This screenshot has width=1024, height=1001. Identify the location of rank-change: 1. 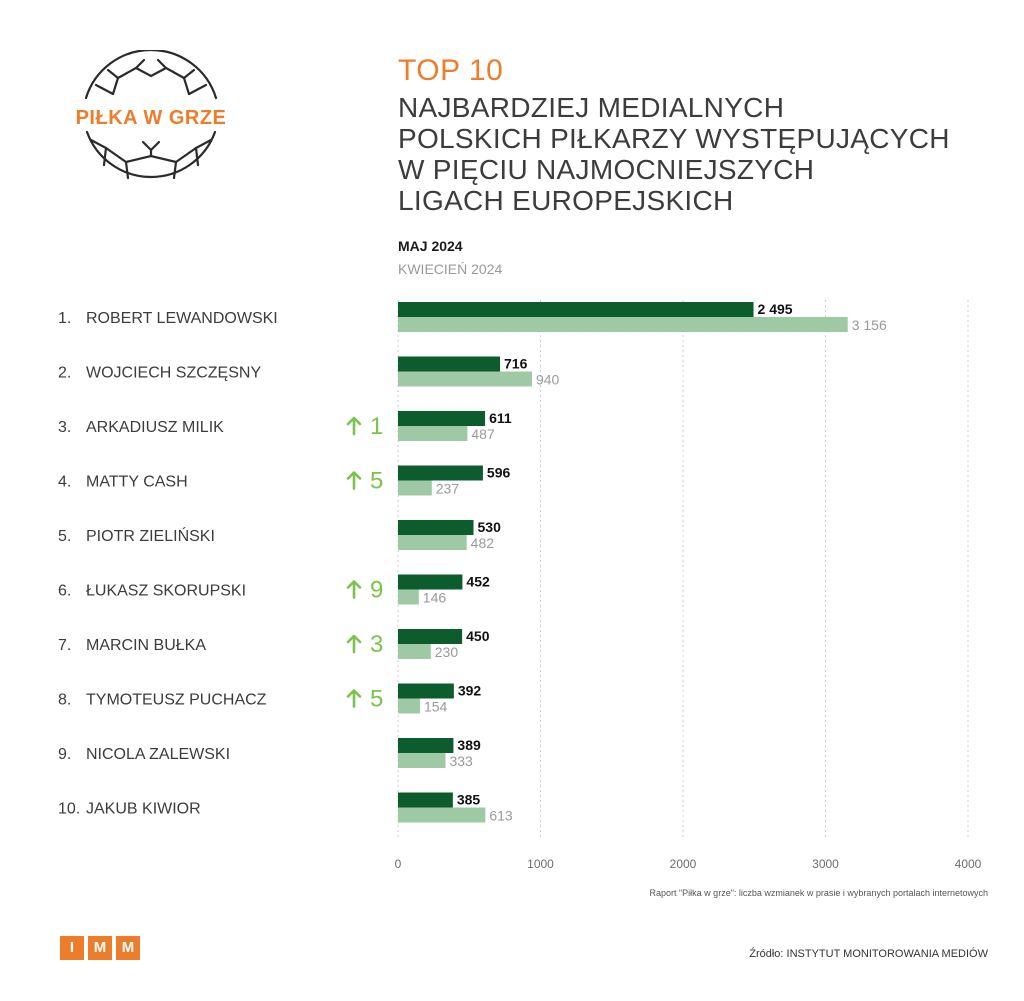
(376, 426).